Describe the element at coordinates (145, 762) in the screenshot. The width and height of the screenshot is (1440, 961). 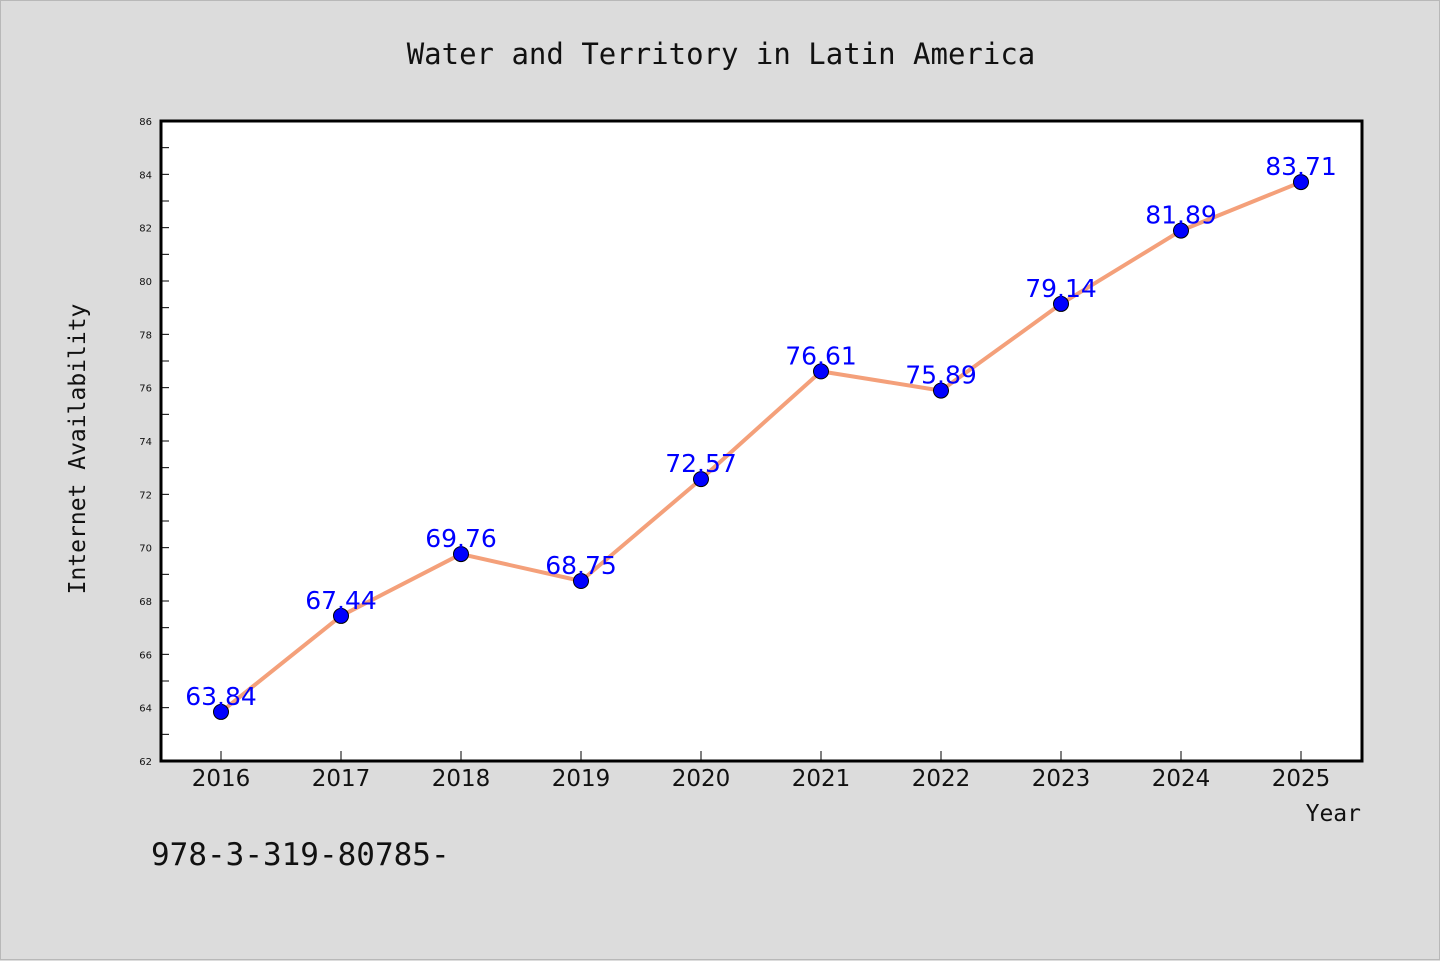
I see `y-tick-label: 62` at that location.